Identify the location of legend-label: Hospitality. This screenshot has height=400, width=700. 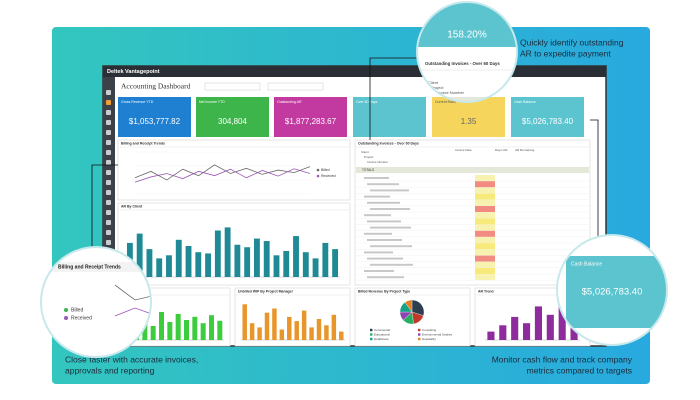
(429, 339).